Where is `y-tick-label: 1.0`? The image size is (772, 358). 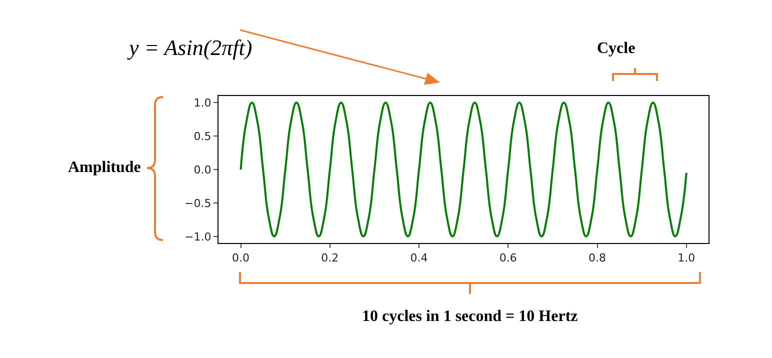
y-tick-label: 1.0 is located at coordinates (203, 103).